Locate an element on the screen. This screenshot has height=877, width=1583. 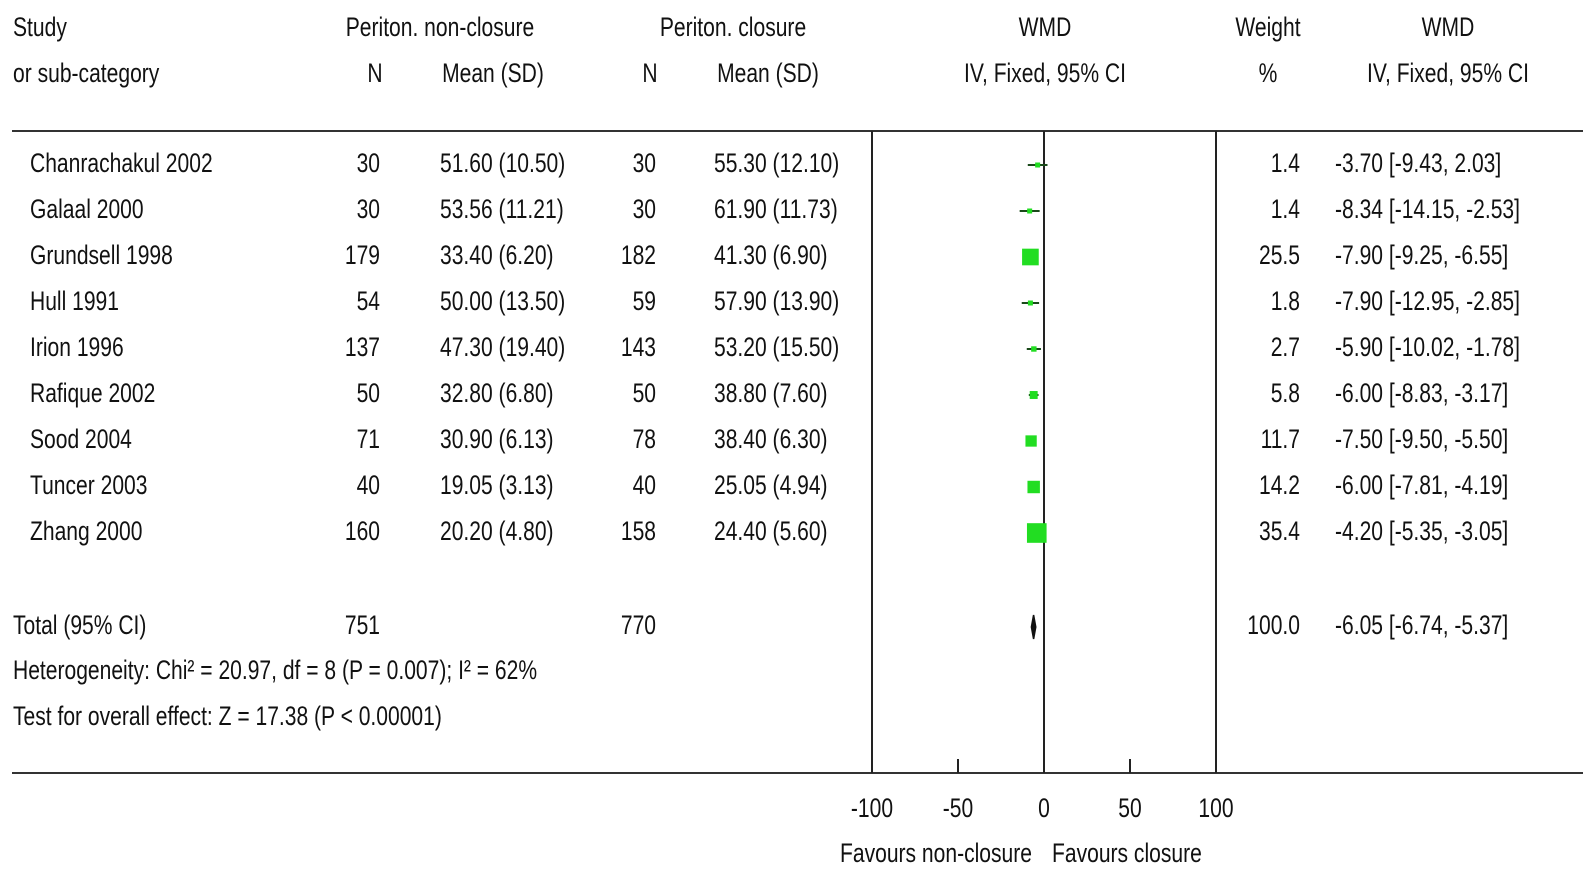
row-n-closure: 158 is located at coordinates (638, 531).